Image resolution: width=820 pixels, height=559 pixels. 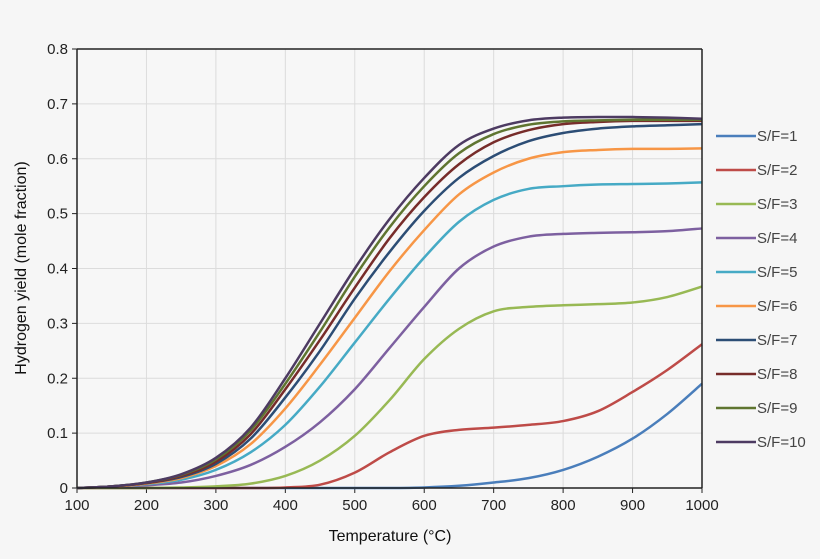 What do you see at coordinates (777, 136) in the screenshot?
I see `legend-label: S/F=1` at bounding box center [777, 136].